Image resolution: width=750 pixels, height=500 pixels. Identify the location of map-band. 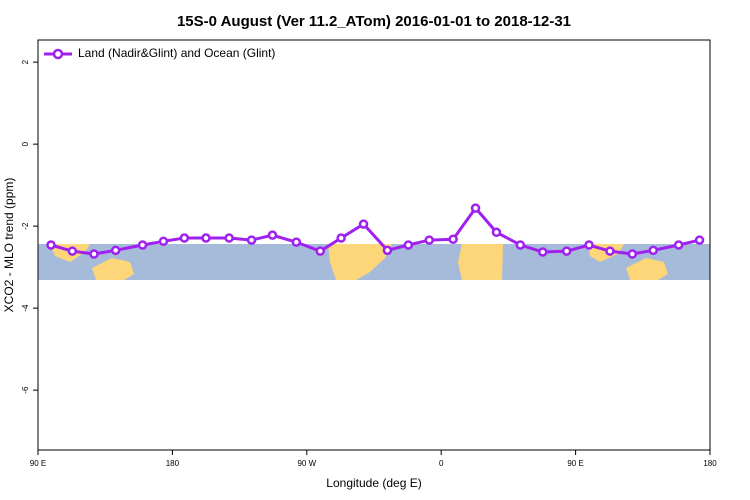
(374, 262).